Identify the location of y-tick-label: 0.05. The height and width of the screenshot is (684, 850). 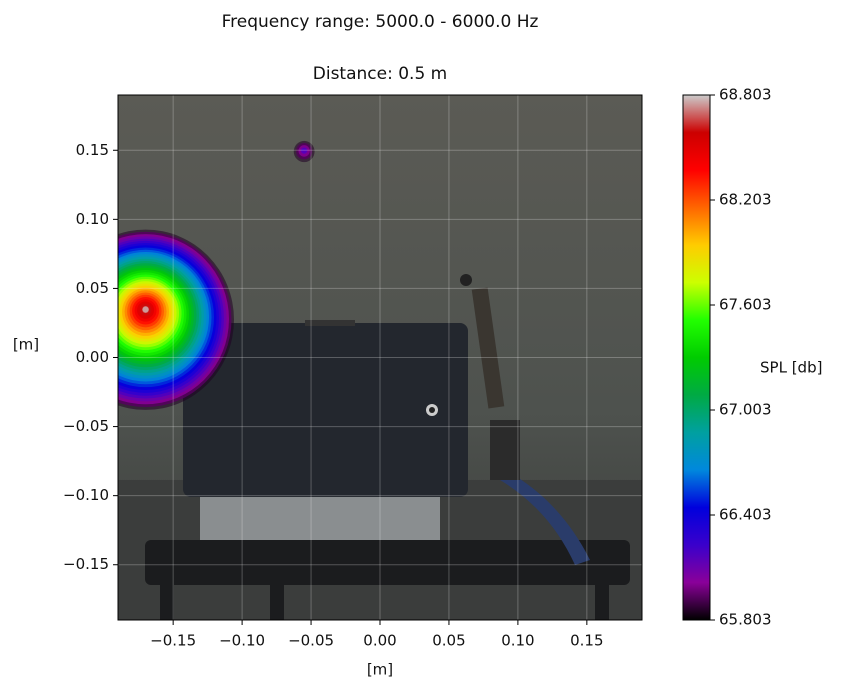
(92, 288).